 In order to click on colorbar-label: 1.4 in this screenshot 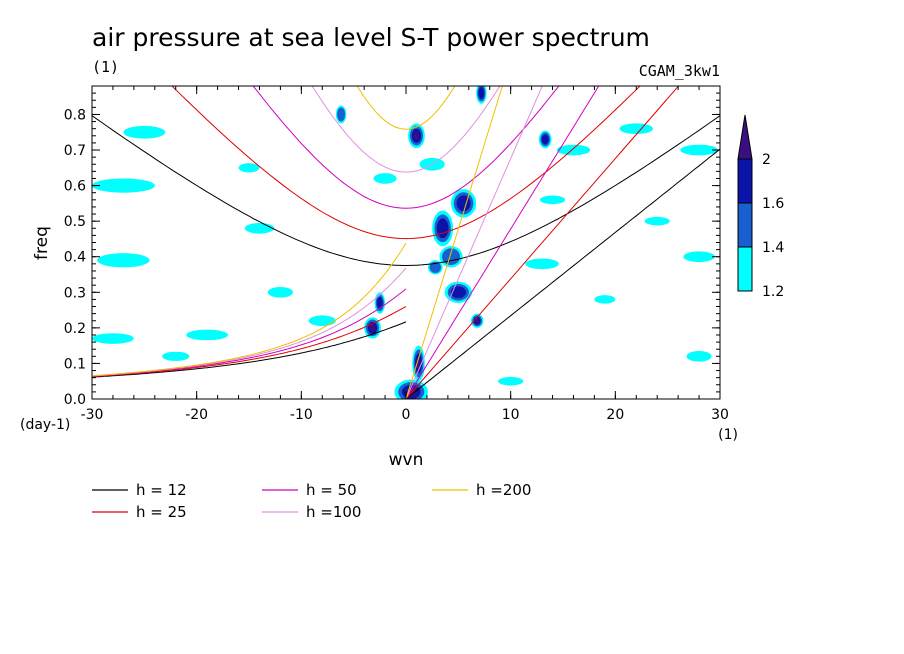, I will do `click(773, 248)`.